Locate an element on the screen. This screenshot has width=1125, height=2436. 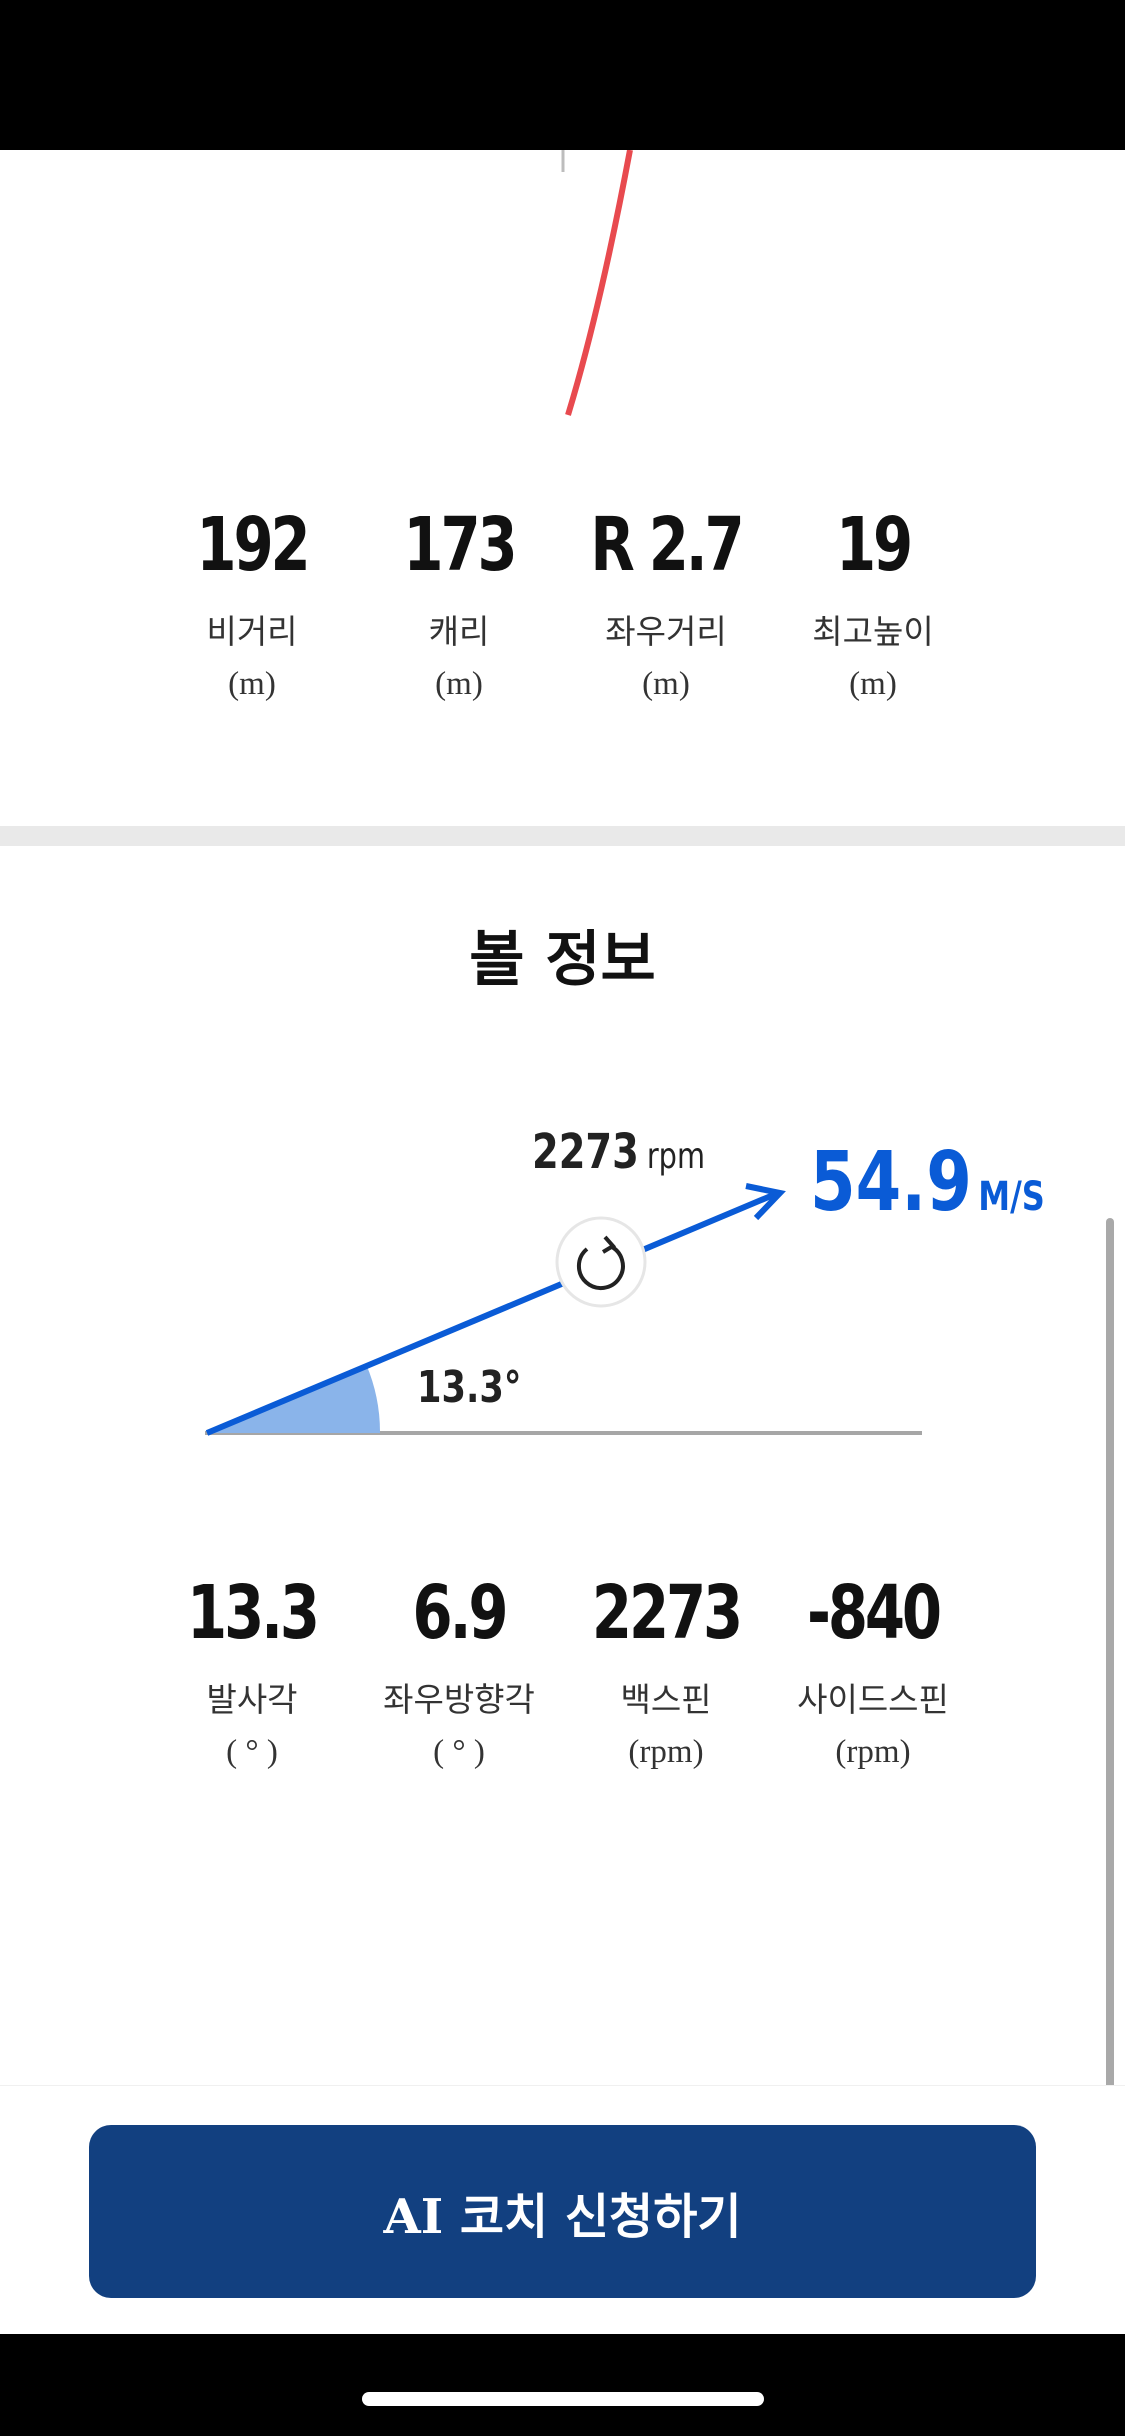
stat-label: 발사각 is located at coordinates (252, 1699).